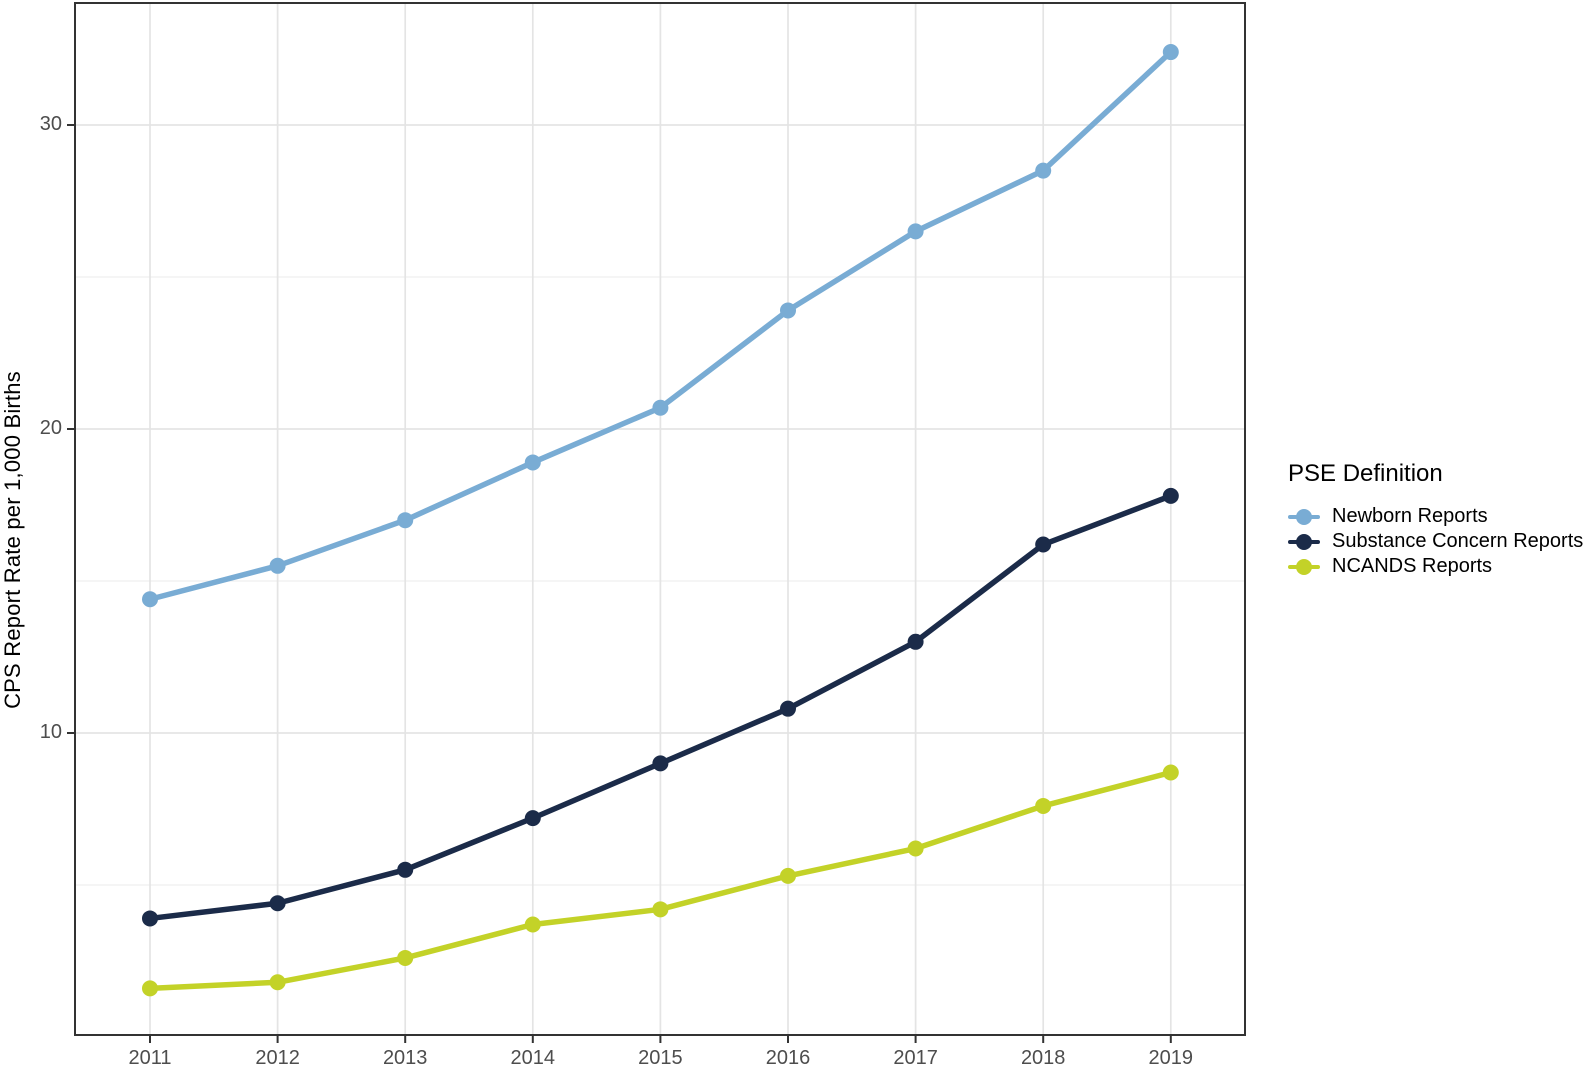  What do you see at coordinates (50, 428) in the screenshot?
I see `y-tick-label: 20` at bounding box center [50, 428].